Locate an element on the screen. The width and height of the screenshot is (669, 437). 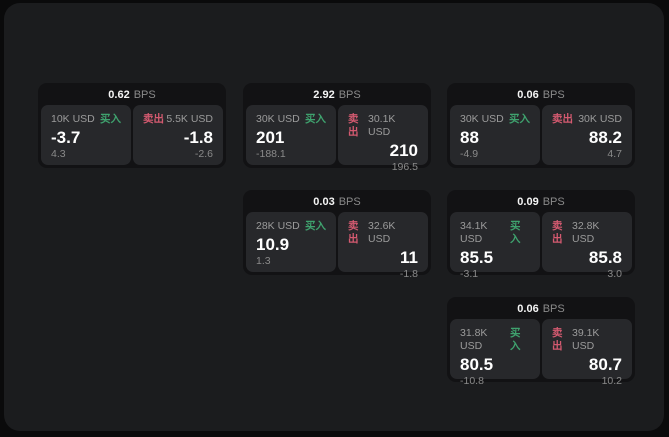
sell-price: 85.8 is located at coordinates (605, 257).